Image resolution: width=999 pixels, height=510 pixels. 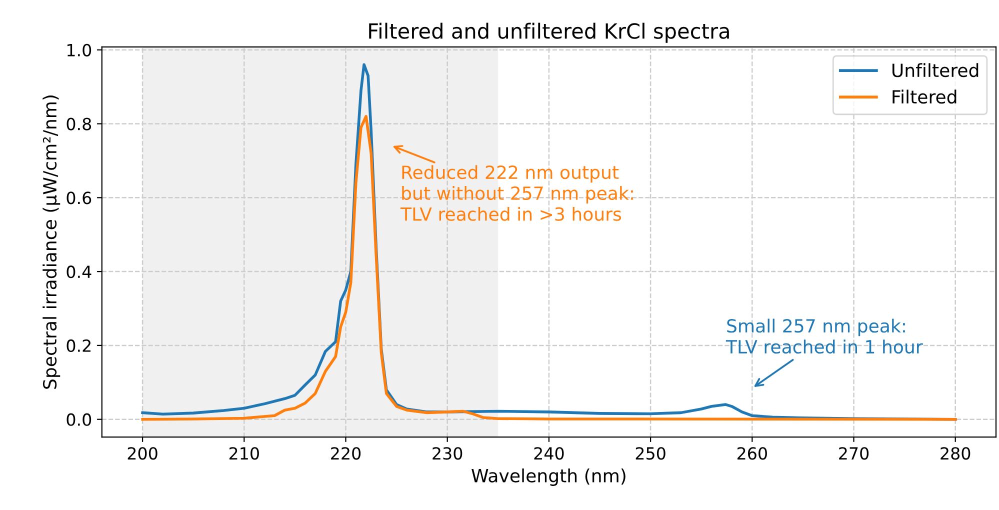 What do you see at coordinates (79, 272) in the screenshot?
I see `y-tick-label: 0.4` at bounding box center [79, 272].